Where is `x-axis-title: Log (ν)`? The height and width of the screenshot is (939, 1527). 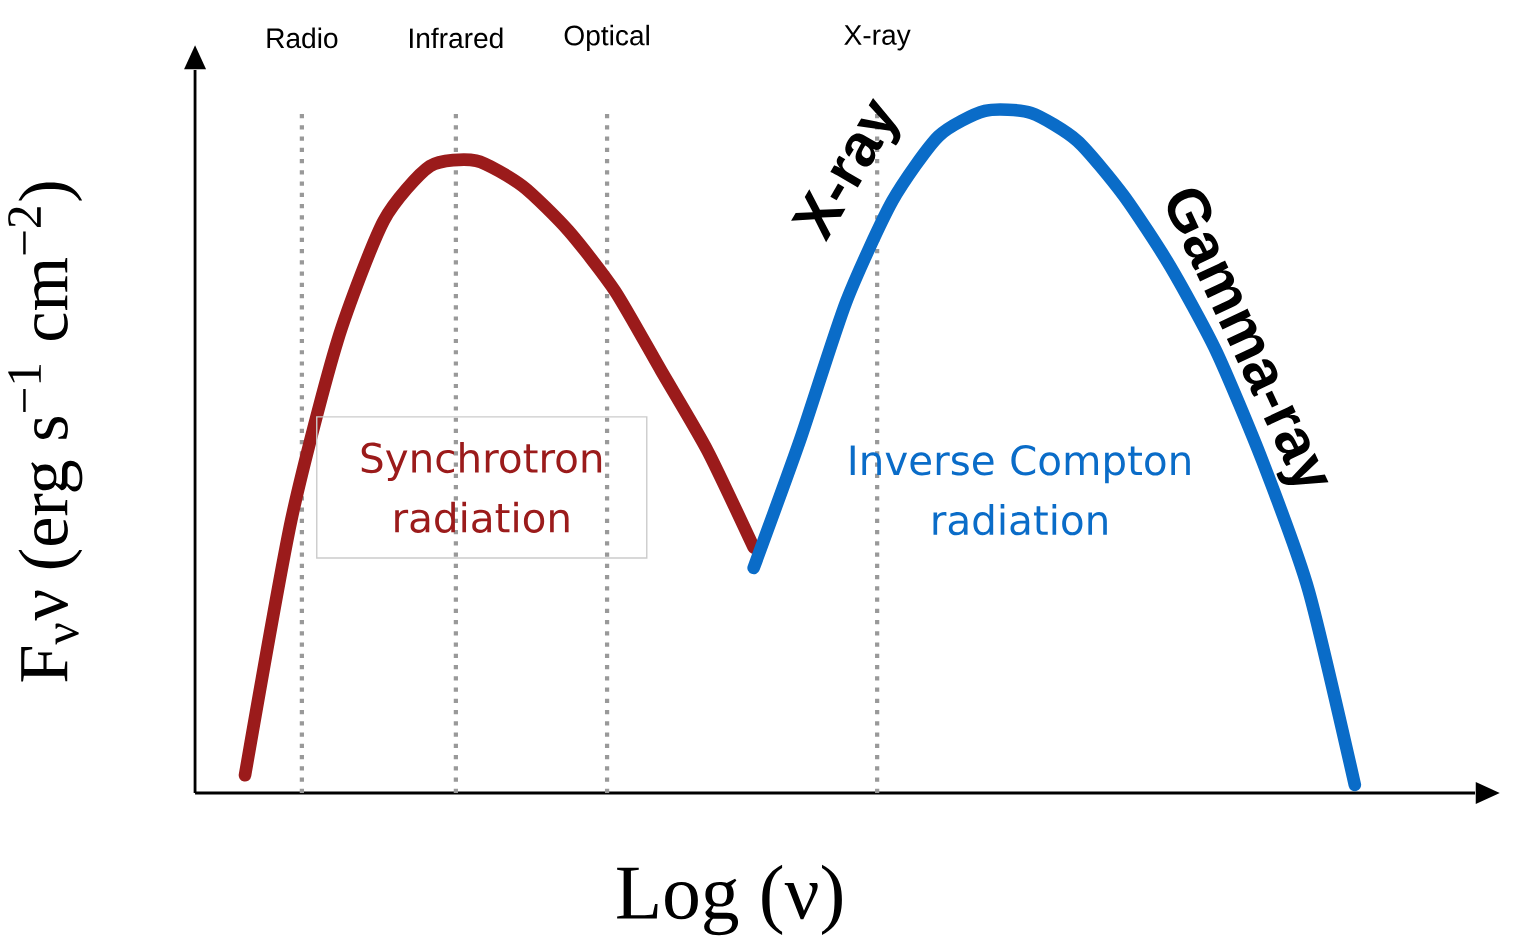
x-axis-title: Log (ν) is located at coordinates (729, 900).